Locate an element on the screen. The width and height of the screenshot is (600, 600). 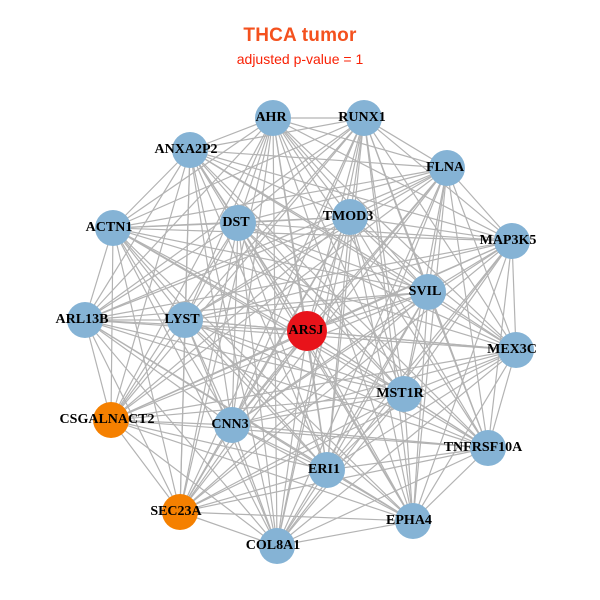
network-node-label: LYST is located at coordinates (182, 319).